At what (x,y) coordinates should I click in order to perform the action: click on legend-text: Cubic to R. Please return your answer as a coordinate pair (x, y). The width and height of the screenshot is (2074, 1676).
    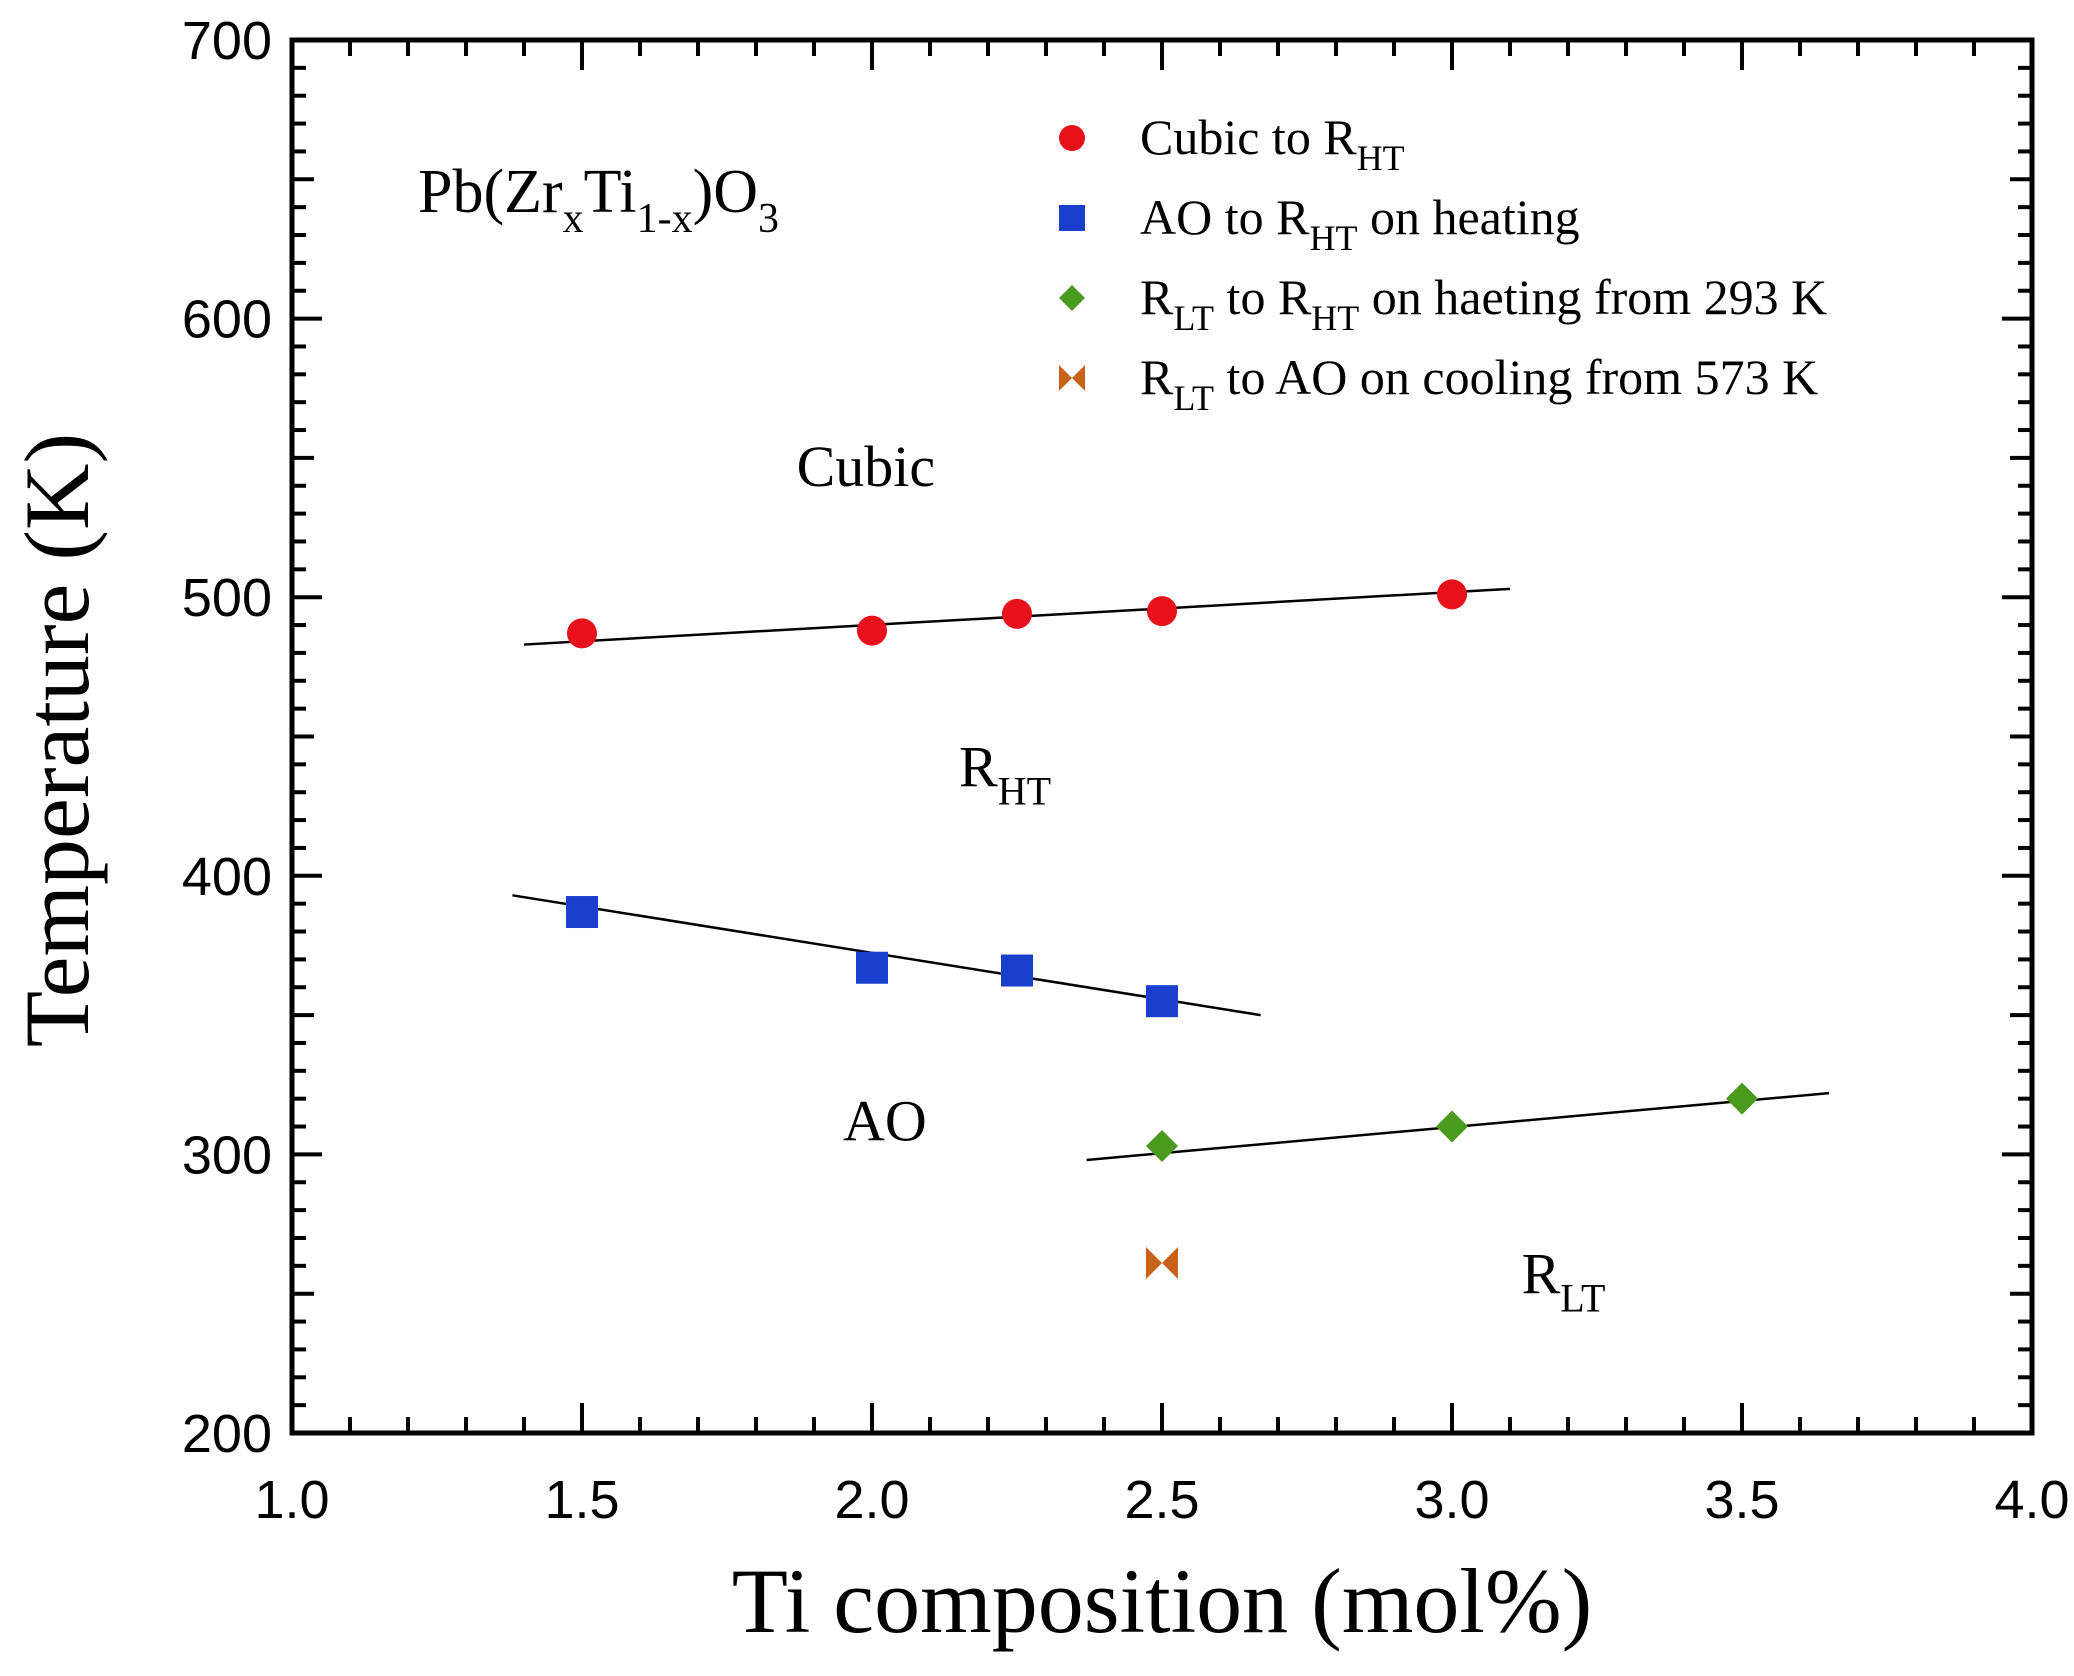
    Looking at the image, I should click on (1248, 137).